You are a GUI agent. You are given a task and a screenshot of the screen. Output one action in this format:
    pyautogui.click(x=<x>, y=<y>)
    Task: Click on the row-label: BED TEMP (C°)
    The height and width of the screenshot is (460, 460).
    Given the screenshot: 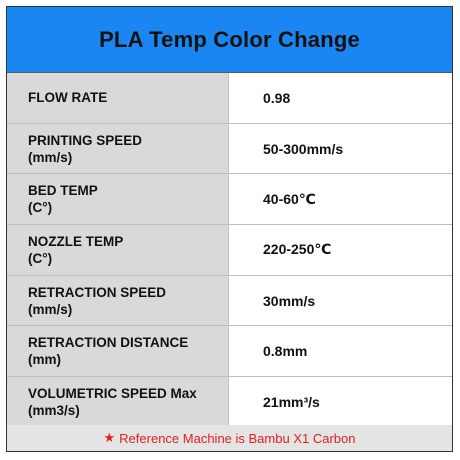 What is the action you would take?
    pyautogui.click(x=118, y=199)
    